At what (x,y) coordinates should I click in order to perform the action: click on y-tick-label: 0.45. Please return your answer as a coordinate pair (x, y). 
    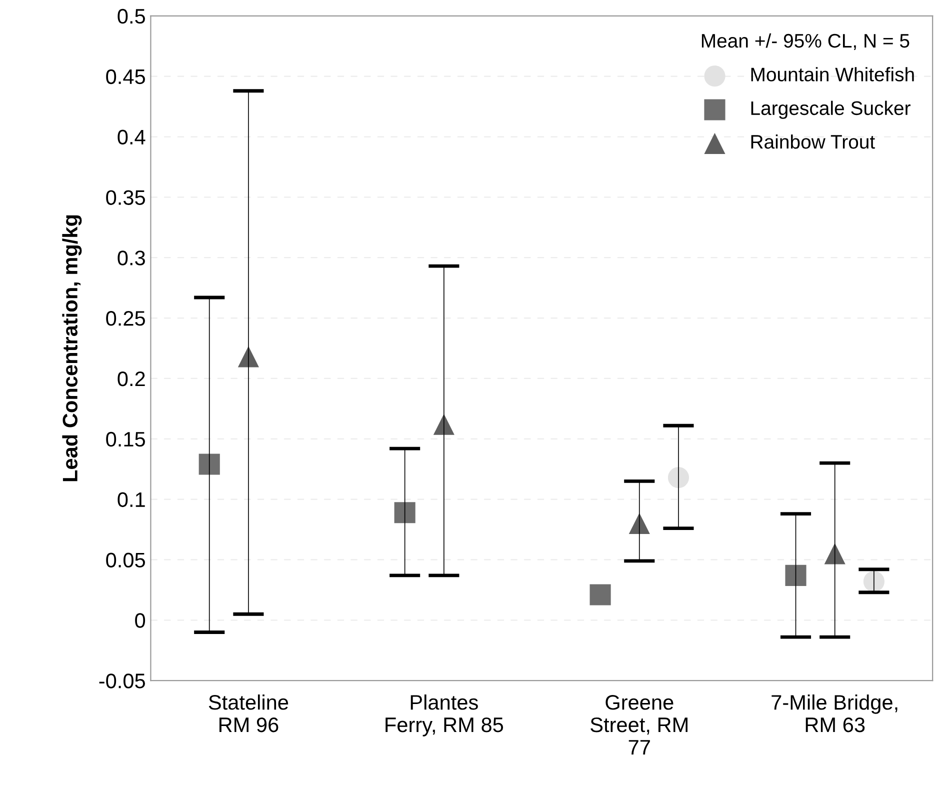
    Looking at the image, I should click on (125, 76).